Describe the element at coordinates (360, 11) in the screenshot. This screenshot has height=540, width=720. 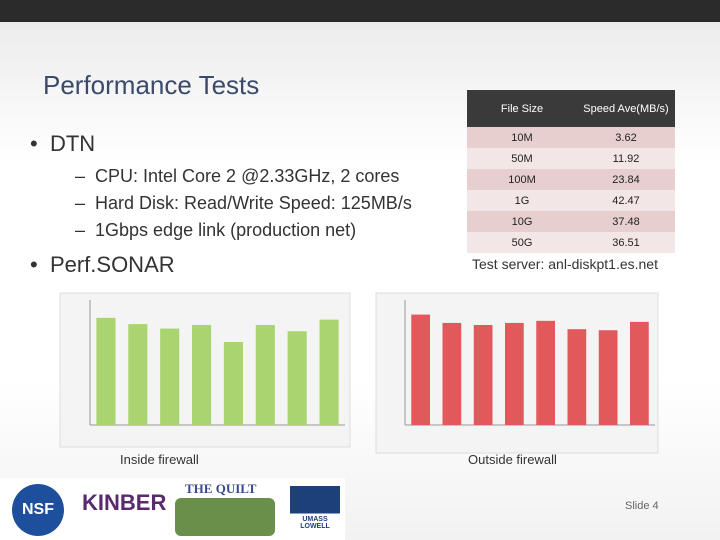
I see `top-bar` at that location.